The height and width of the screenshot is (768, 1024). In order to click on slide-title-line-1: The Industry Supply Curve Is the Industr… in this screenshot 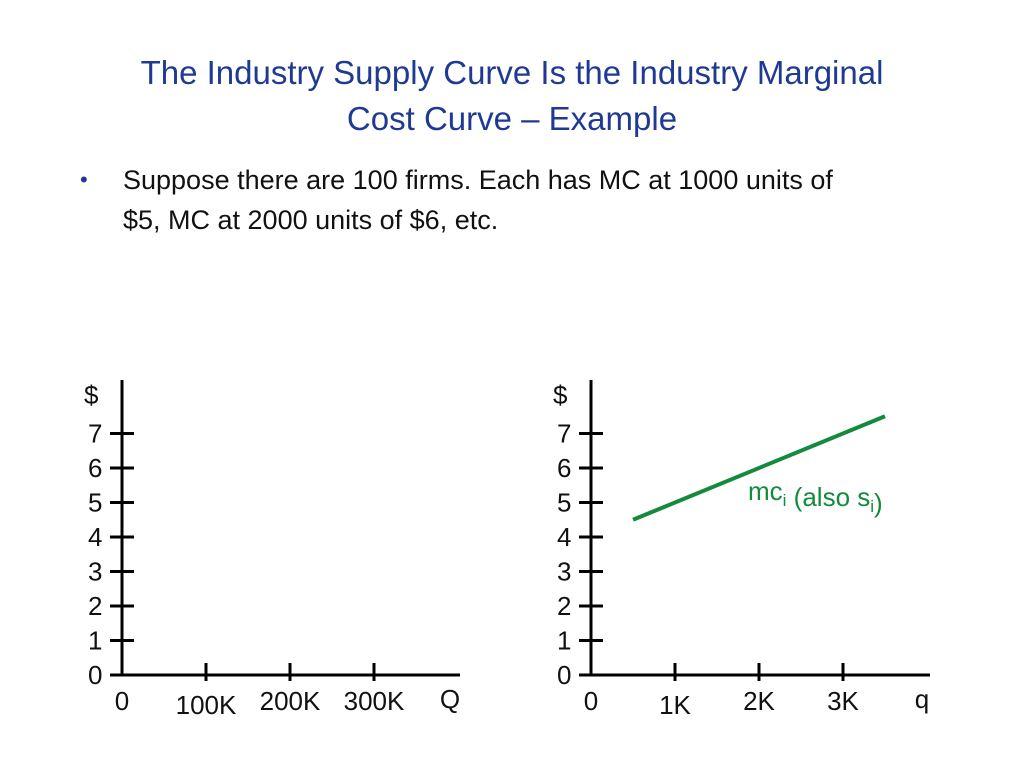, I will do `click(512, 72)`.